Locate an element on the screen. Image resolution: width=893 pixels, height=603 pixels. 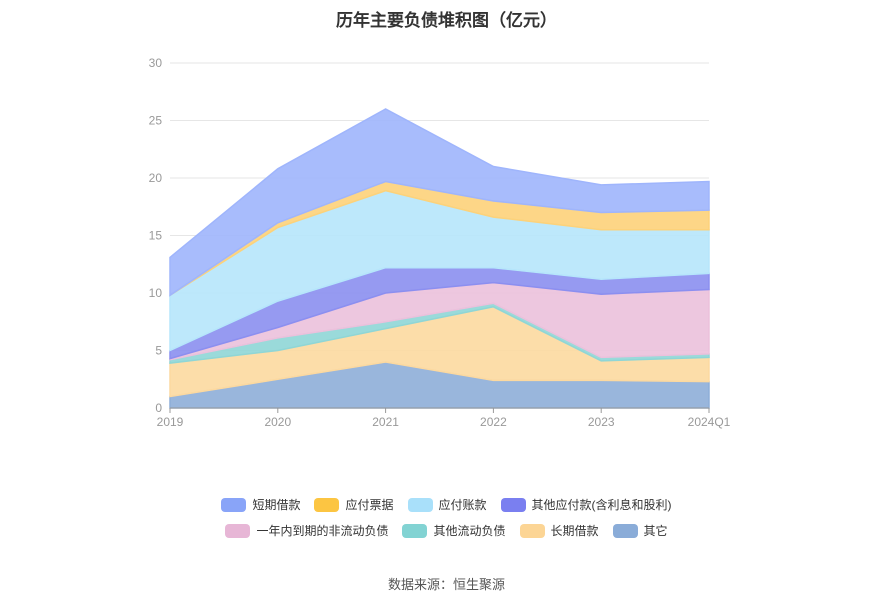
x-tick-label: 2020 is located at coordinates (277, 422).